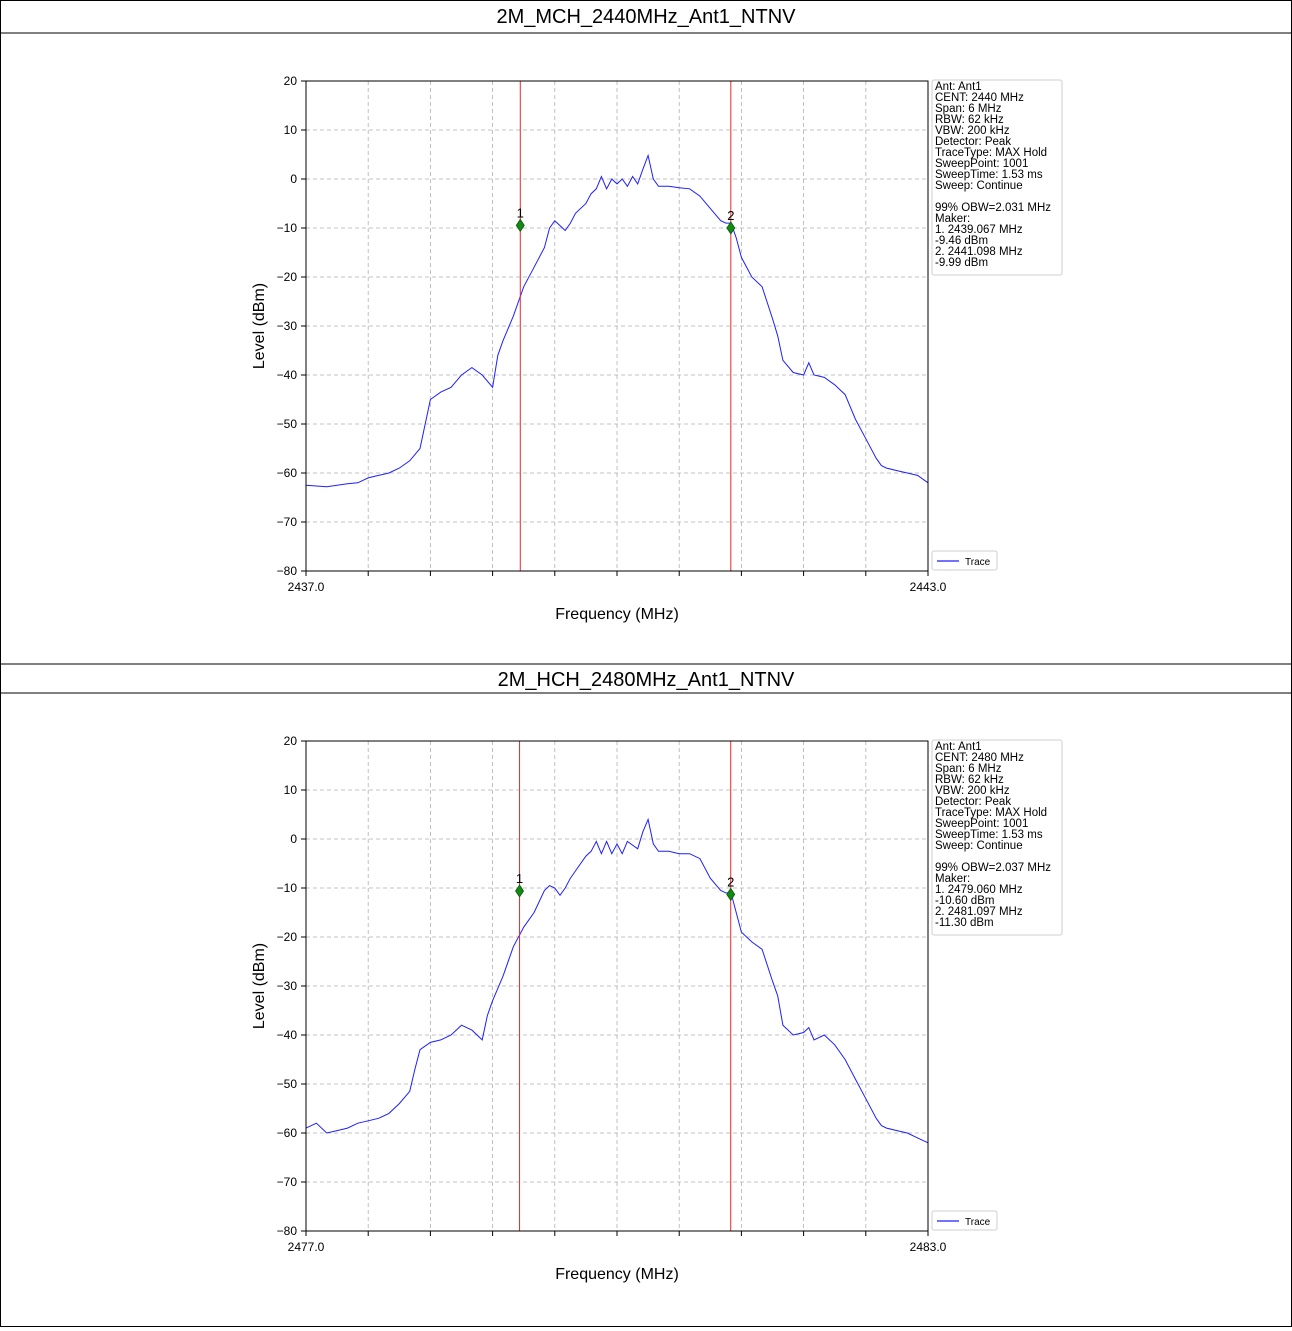 The width and height of the screenshot is (1292, 1331). I want to click on info-box-line: 1. 2439.067 MHz, so click(979, 230).